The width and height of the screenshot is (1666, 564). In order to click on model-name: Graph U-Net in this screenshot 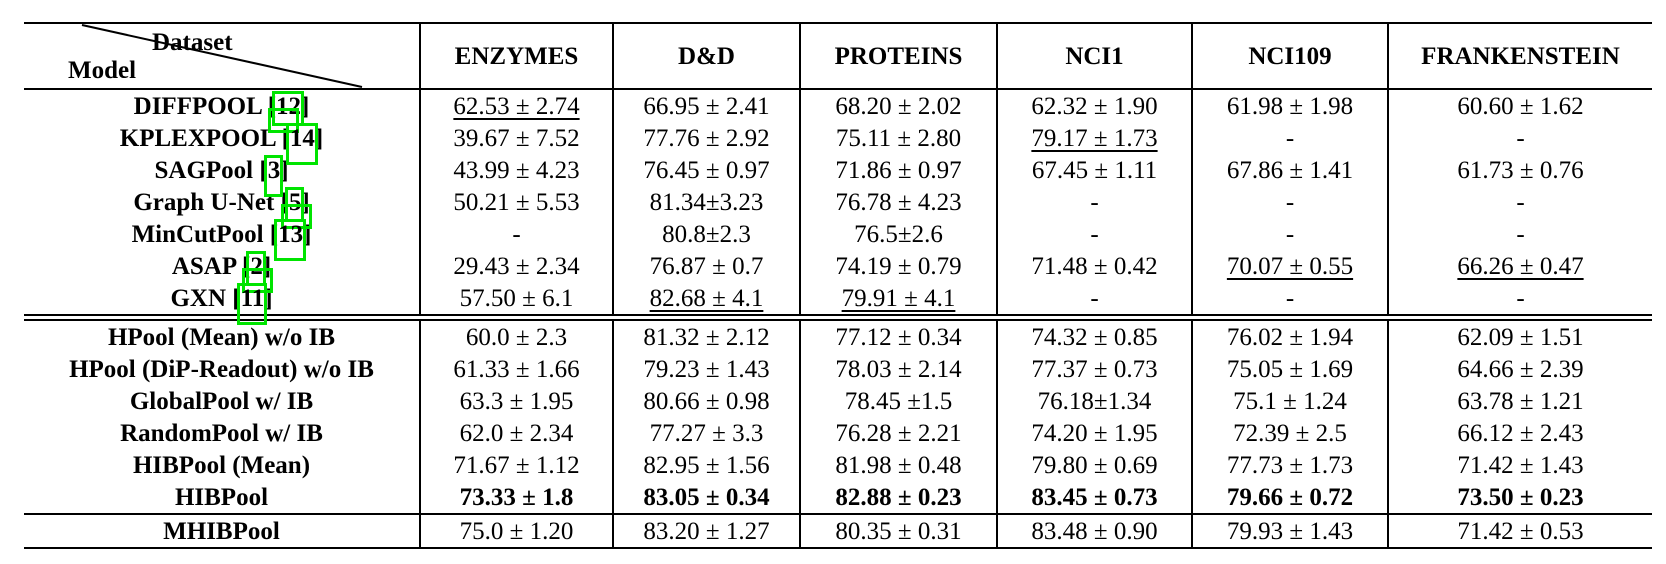, I will do `click(204, 202)`.